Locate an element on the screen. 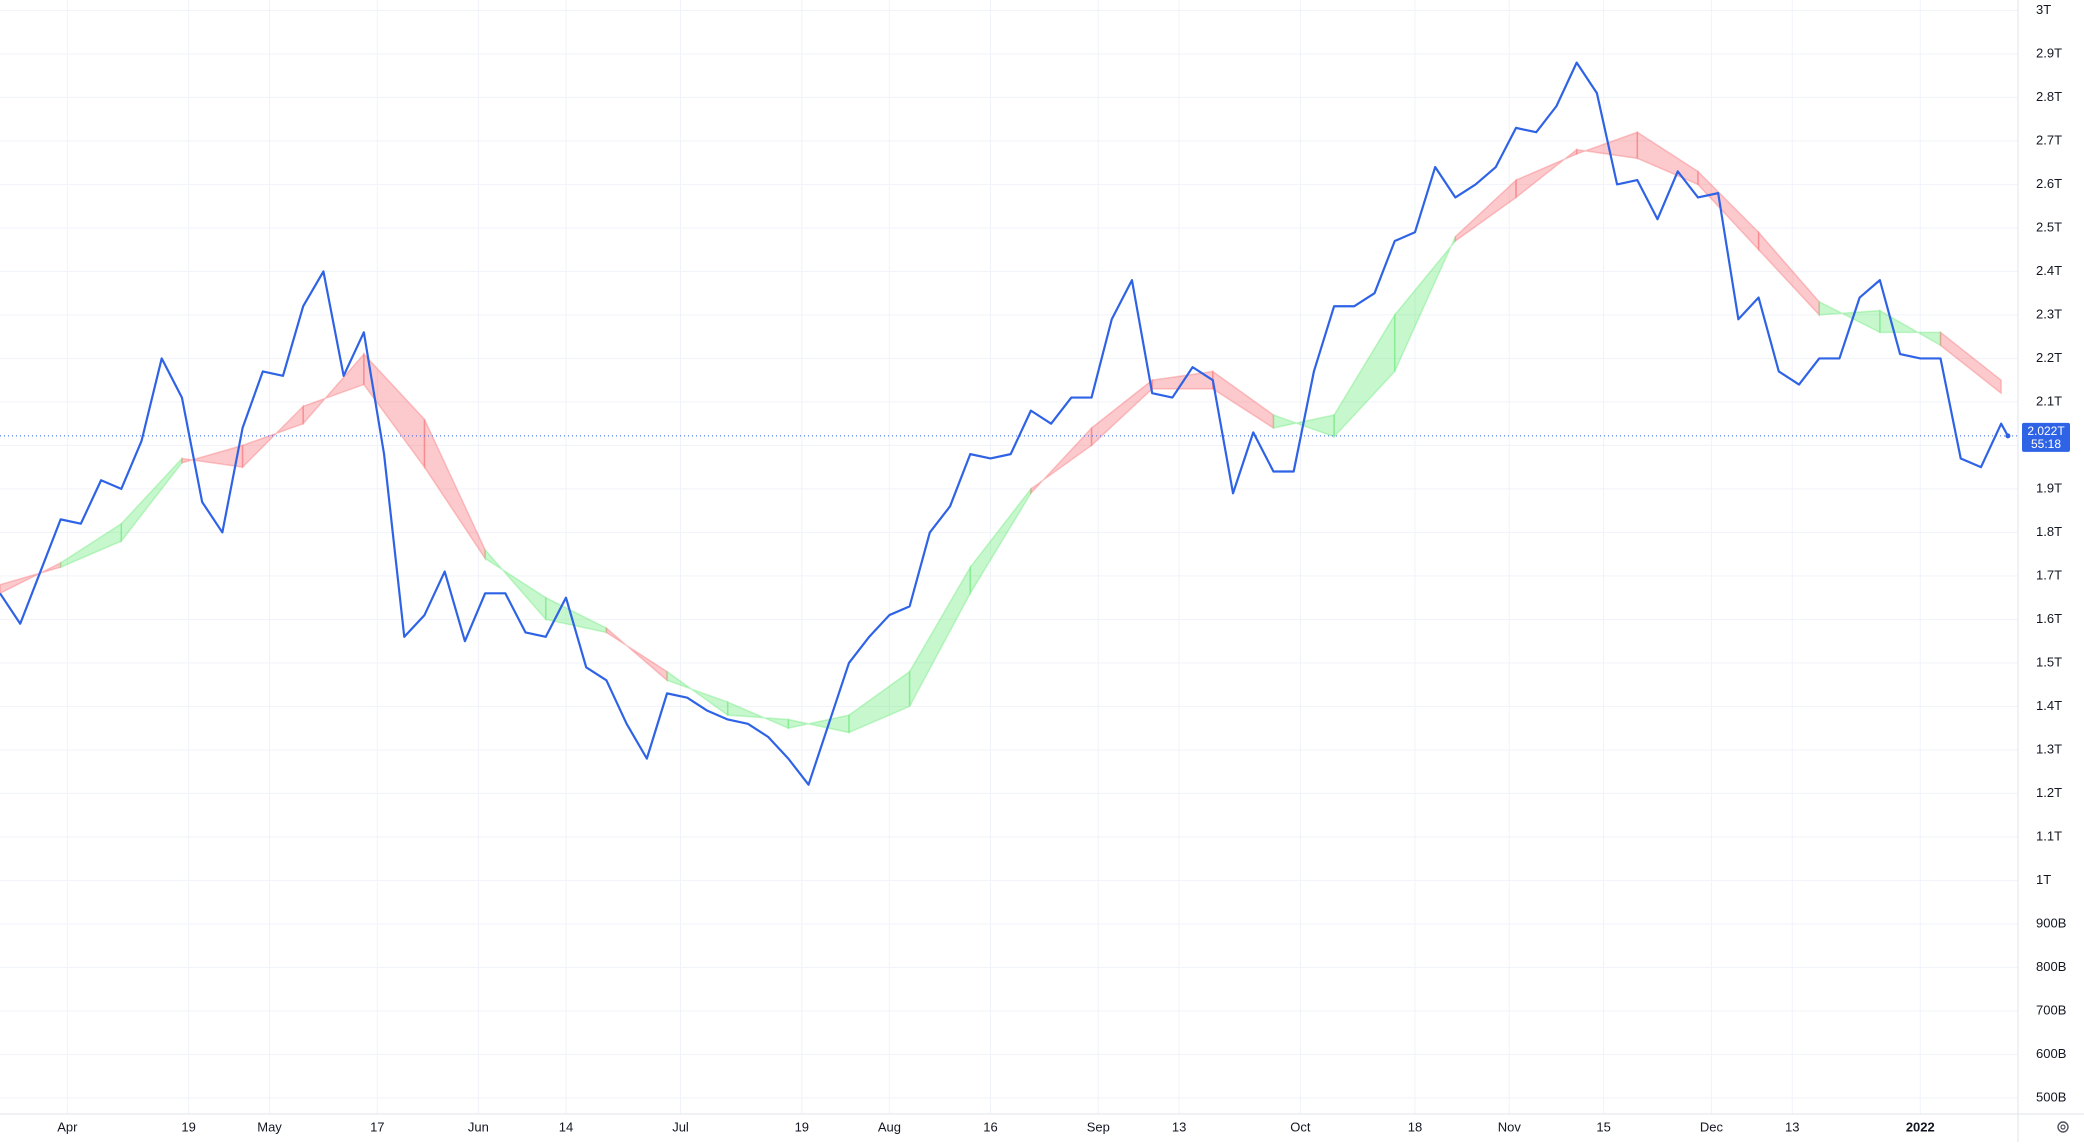  y-tick-label: 2.8T is located at coordinates (2049, 96).